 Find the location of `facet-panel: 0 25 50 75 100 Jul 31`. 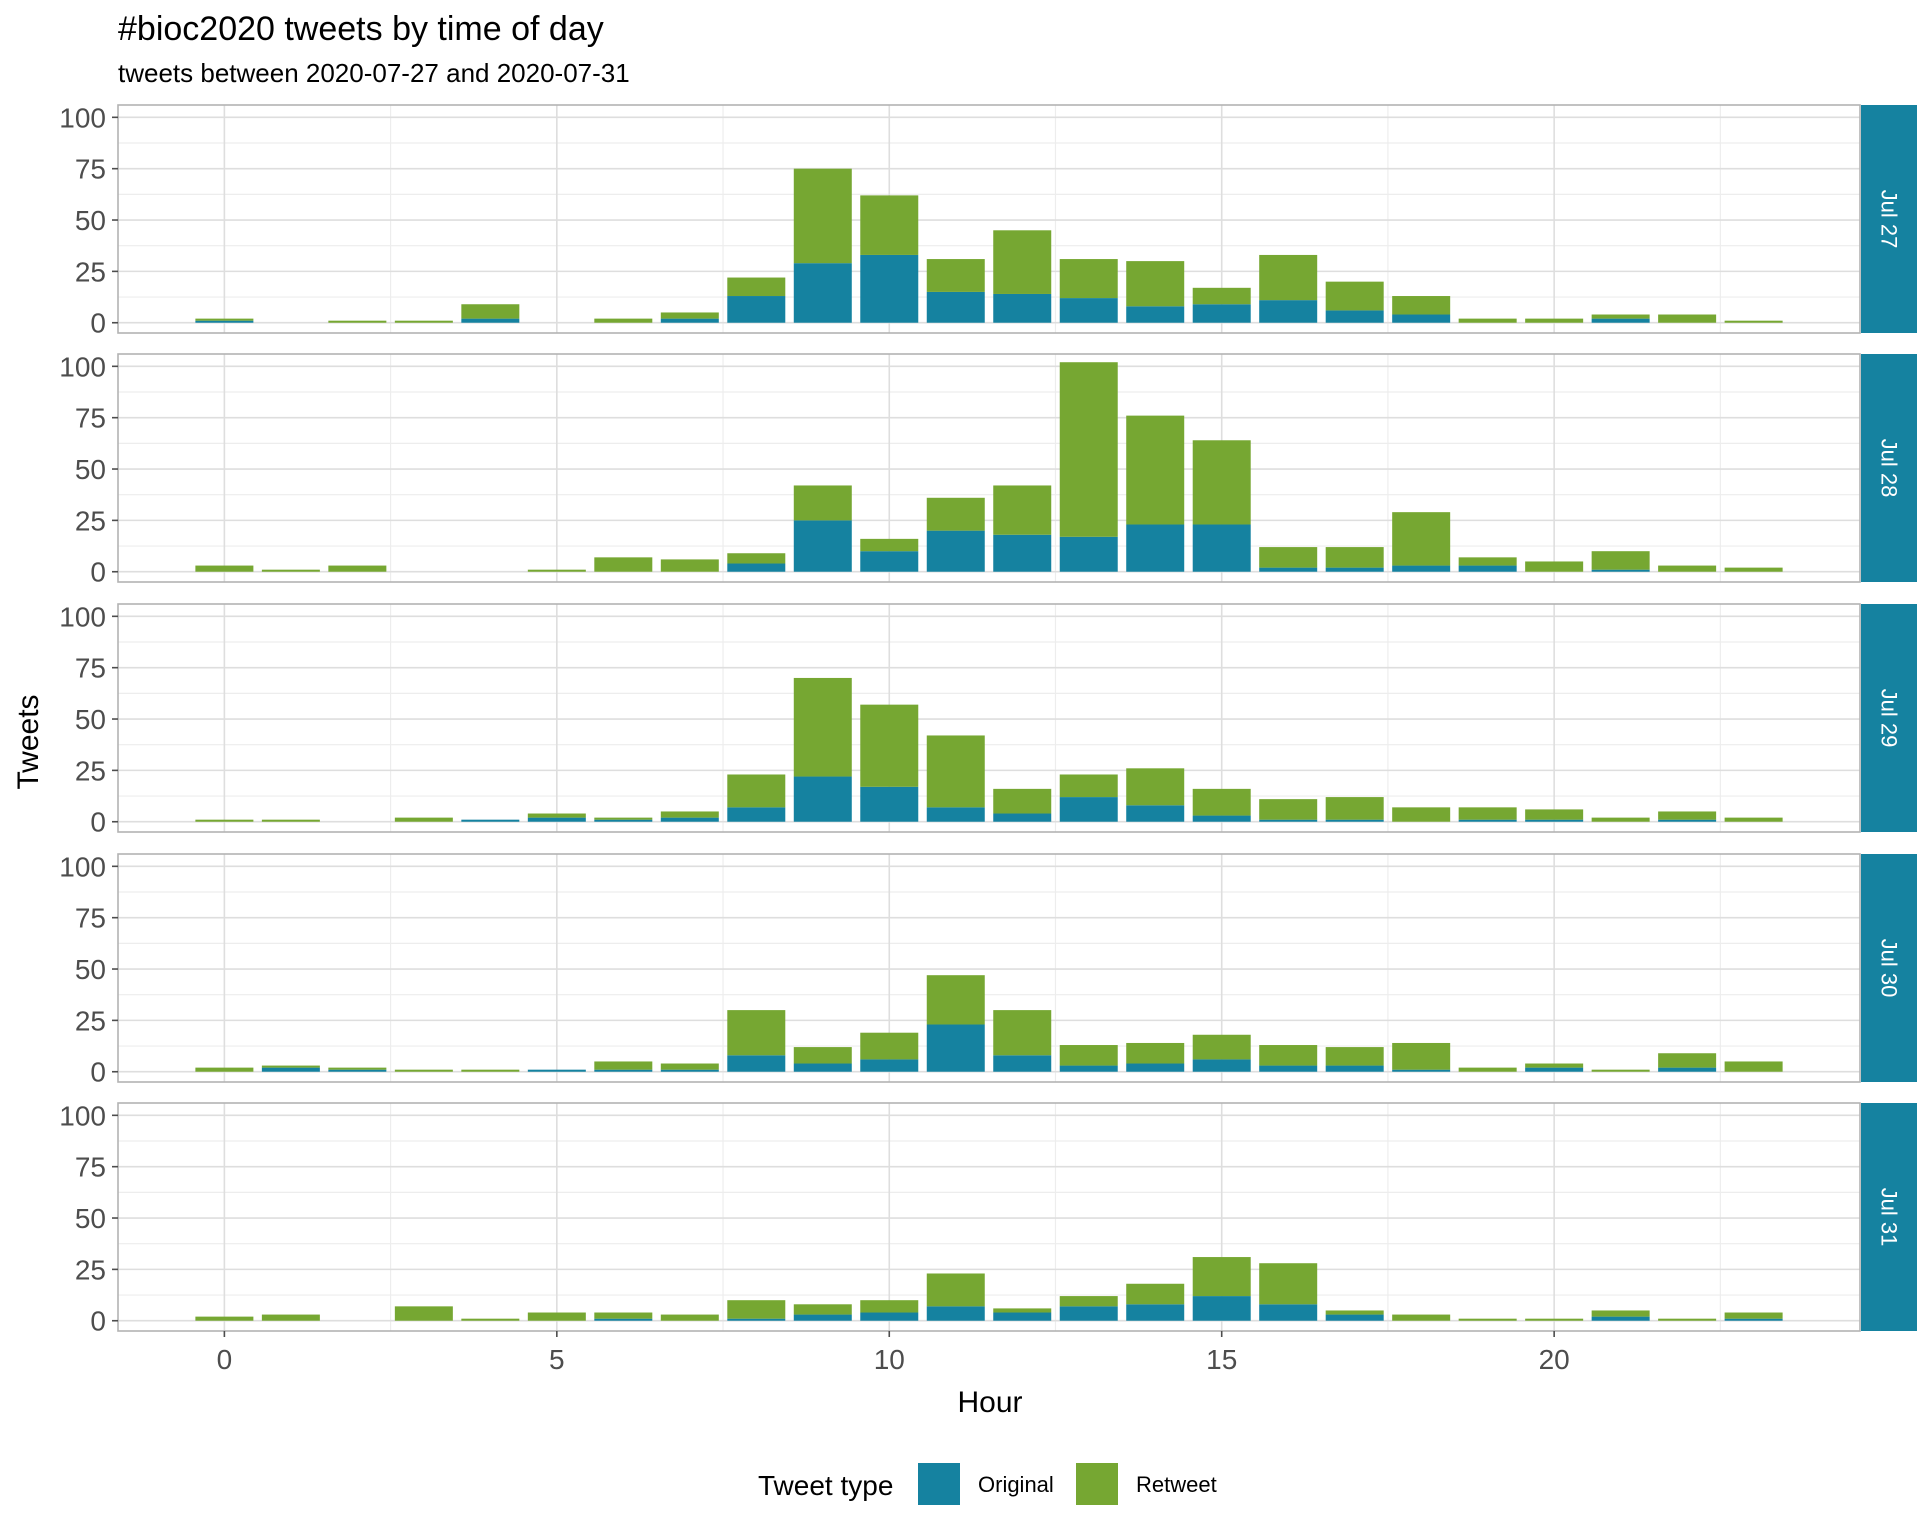

facet-panel: 0 25 50 75 100 Jul 31 is located at coordinates (988, 1218).